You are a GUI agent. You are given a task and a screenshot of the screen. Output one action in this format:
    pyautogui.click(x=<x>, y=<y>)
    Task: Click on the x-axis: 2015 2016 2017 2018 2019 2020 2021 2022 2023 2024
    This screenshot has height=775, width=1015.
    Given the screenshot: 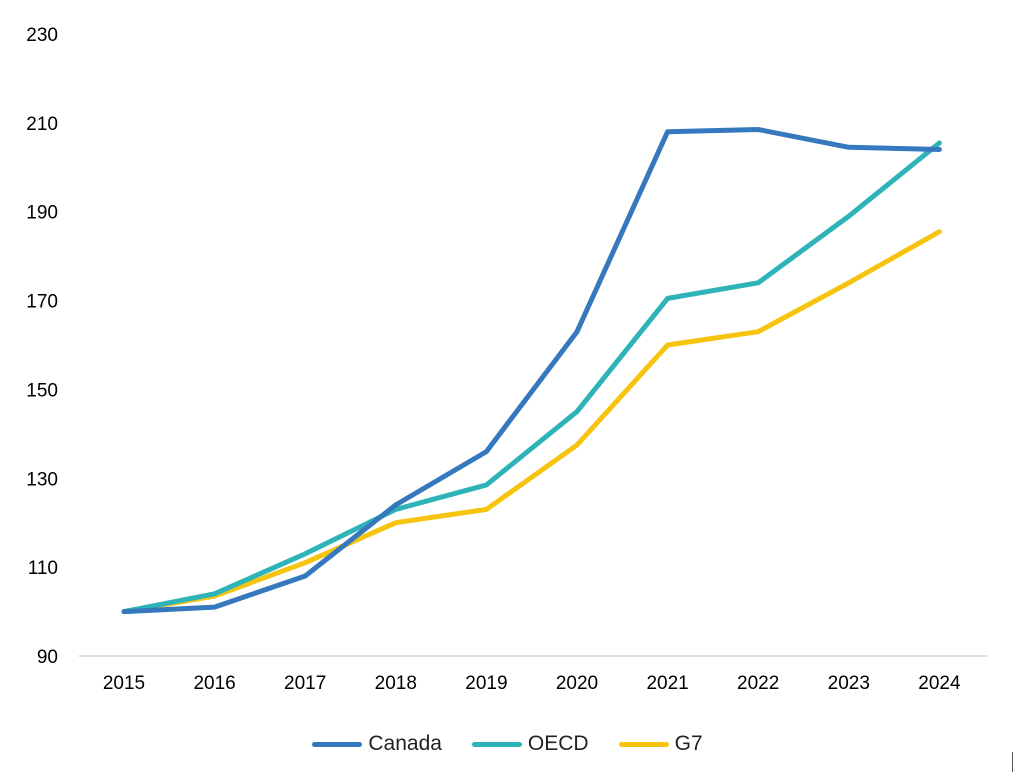 What is the action you would take?
    pyautogui.click(x=532, y=683)
    